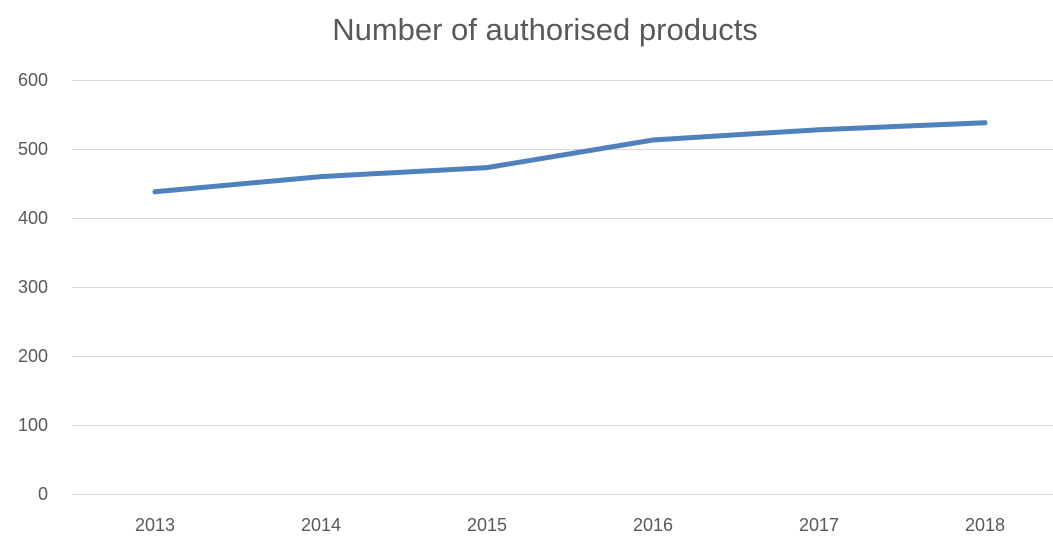 This screenshot has width=1053, height=537. What do you see at coordinates (985, 123) in the screenshot?
I see `data-point-2018` at bounding box center [985, 123].